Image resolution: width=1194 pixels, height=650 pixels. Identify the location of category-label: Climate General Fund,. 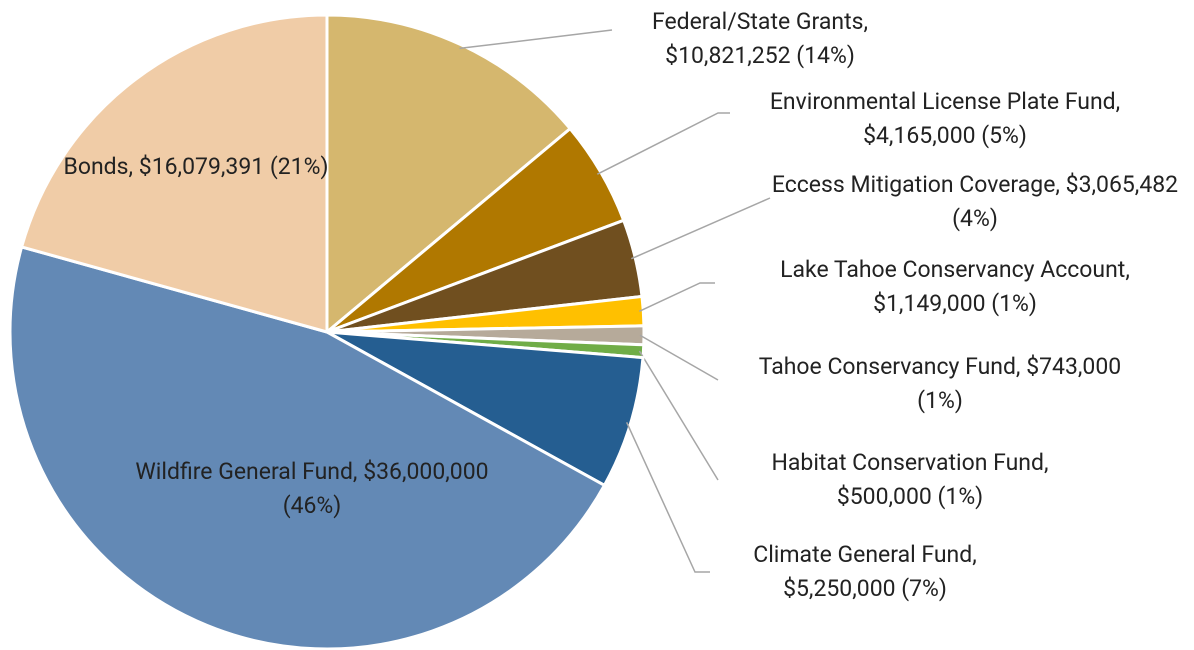
(865, 554).